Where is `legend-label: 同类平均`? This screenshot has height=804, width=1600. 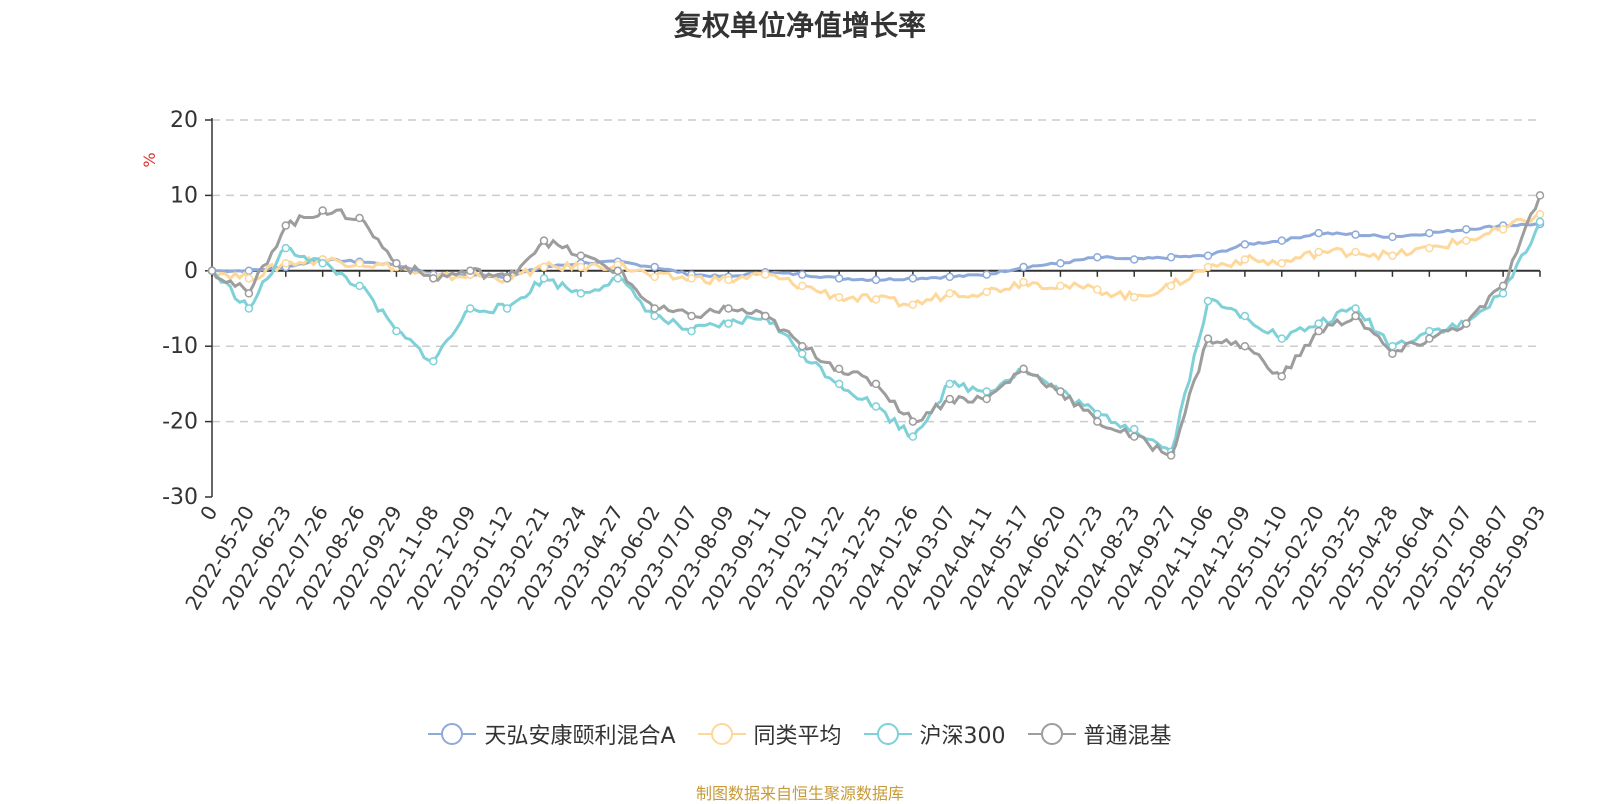
legend-label: 同类平均 is located at coordinates (797, 736).